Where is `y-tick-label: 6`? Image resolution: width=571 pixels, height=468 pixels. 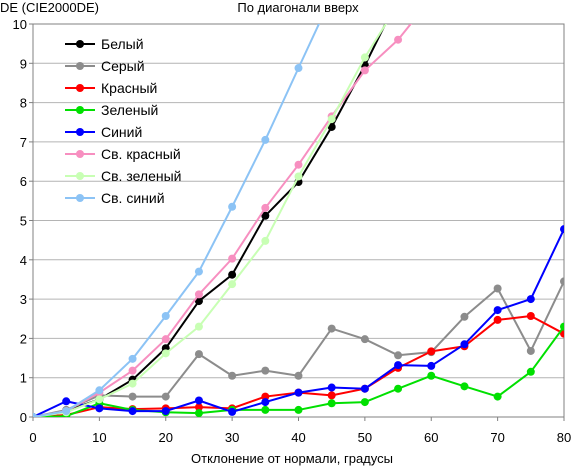
y-tick-label: 6 is located at coordinates (23, 181).